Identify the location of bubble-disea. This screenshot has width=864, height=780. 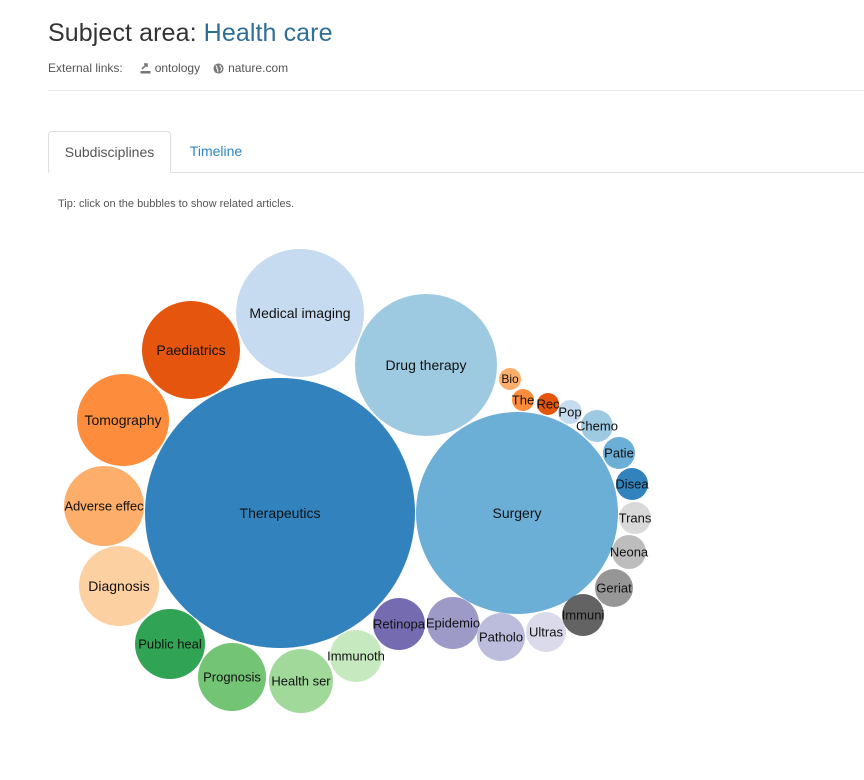
(632, 484).